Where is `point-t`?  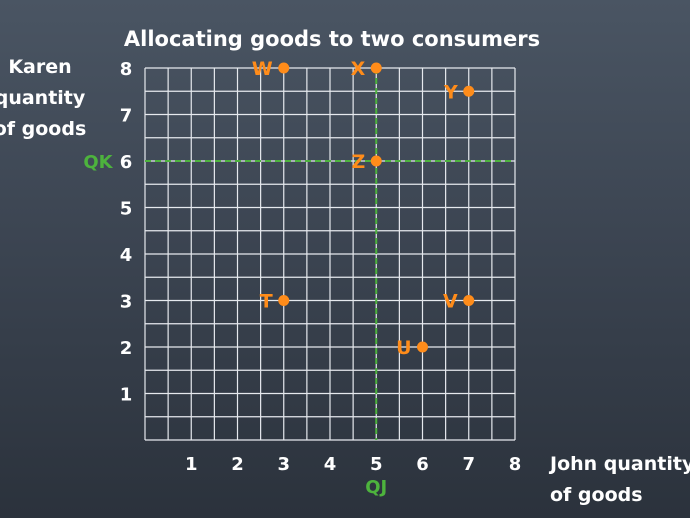
point-t is located at coordinates (284, 300).